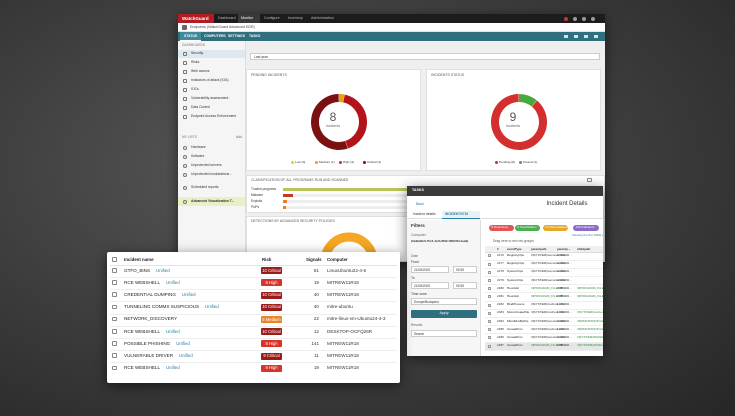  I want to click on chip: 6 Userification, so click(527, 228).